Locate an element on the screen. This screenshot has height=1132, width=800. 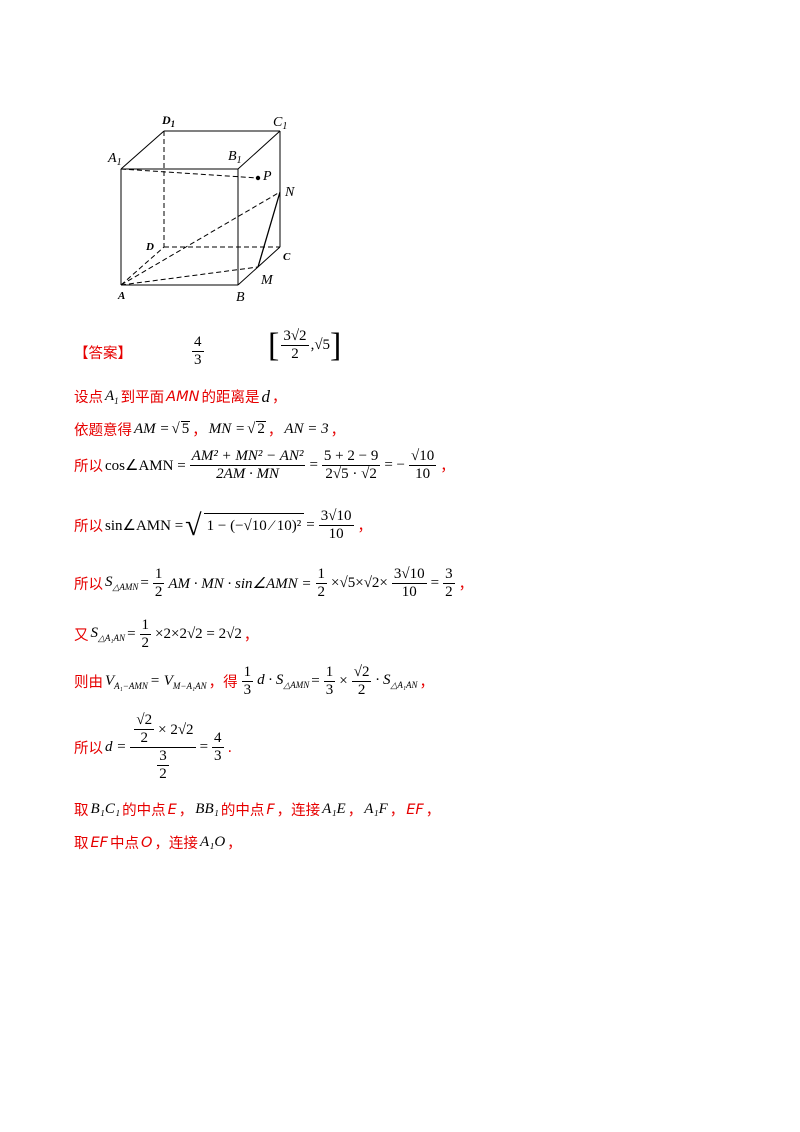
answer-label: 【答案】 is located at coordinates (103, 354).